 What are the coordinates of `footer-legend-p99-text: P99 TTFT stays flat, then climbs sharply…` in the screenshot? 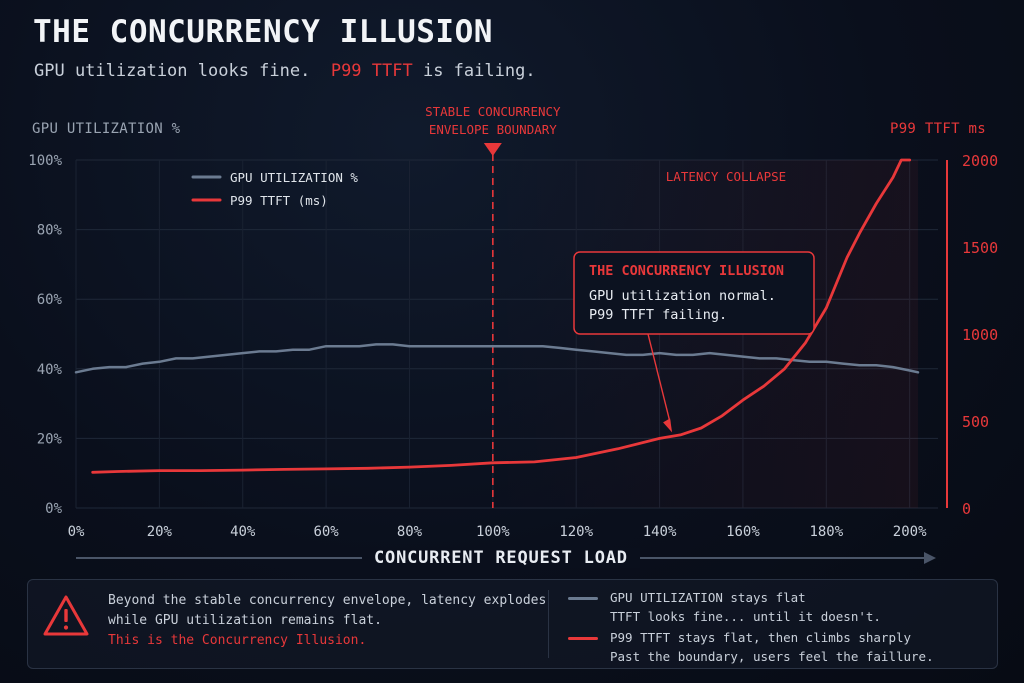 It's located at (772, 647).